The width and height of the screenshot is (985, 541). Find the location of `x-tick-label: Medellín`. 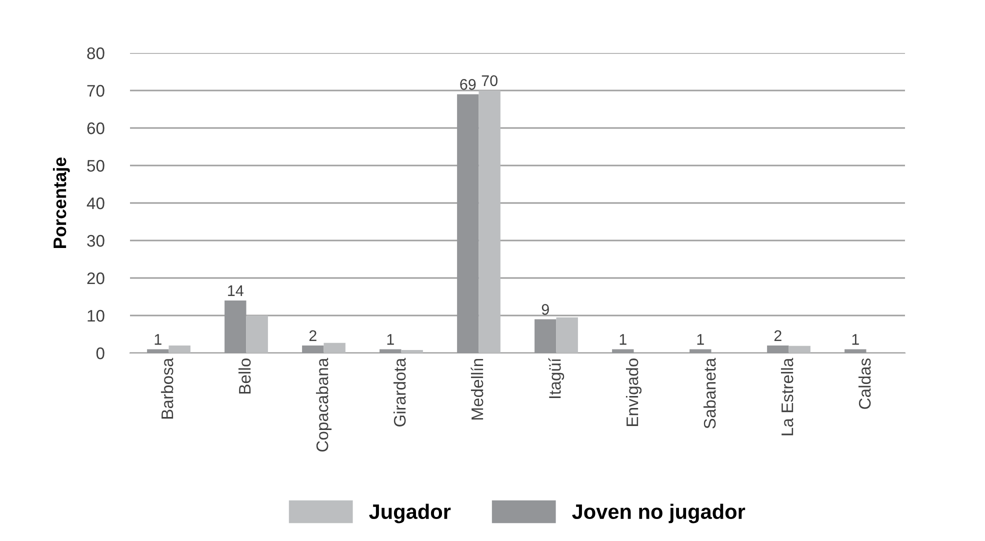

x-tick-label: Medellín is located at coordinates (477, 389).